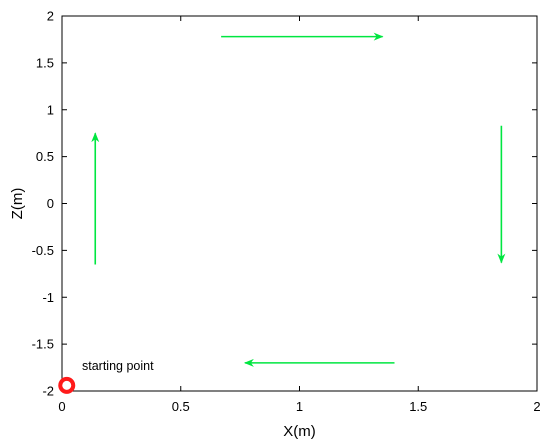  Describe the element at coordinates (106, 376) in the screenshot. I see `starting-point-group: starting point` at that location.